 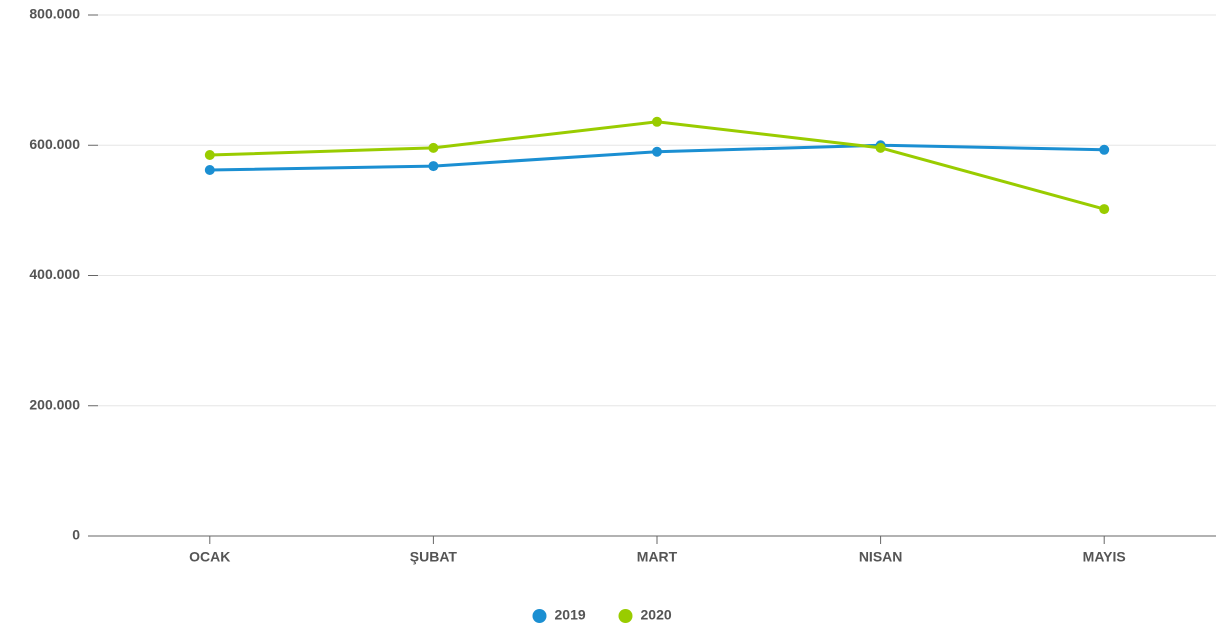 What do you see at coordinates (54, 14) in the screenshot?
I see `y-tick-label: 800.000` at bounding box center [54, 14].